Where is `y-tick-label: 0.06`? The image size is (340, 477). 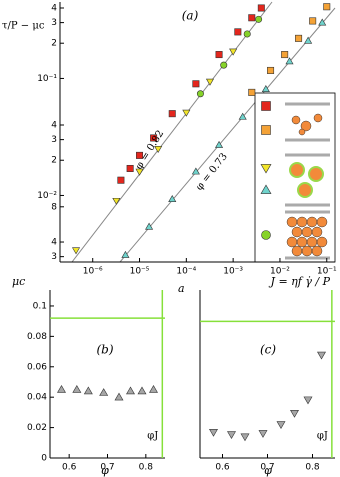
y-tick-label: 0.06 is located at coordinates (37, 367).